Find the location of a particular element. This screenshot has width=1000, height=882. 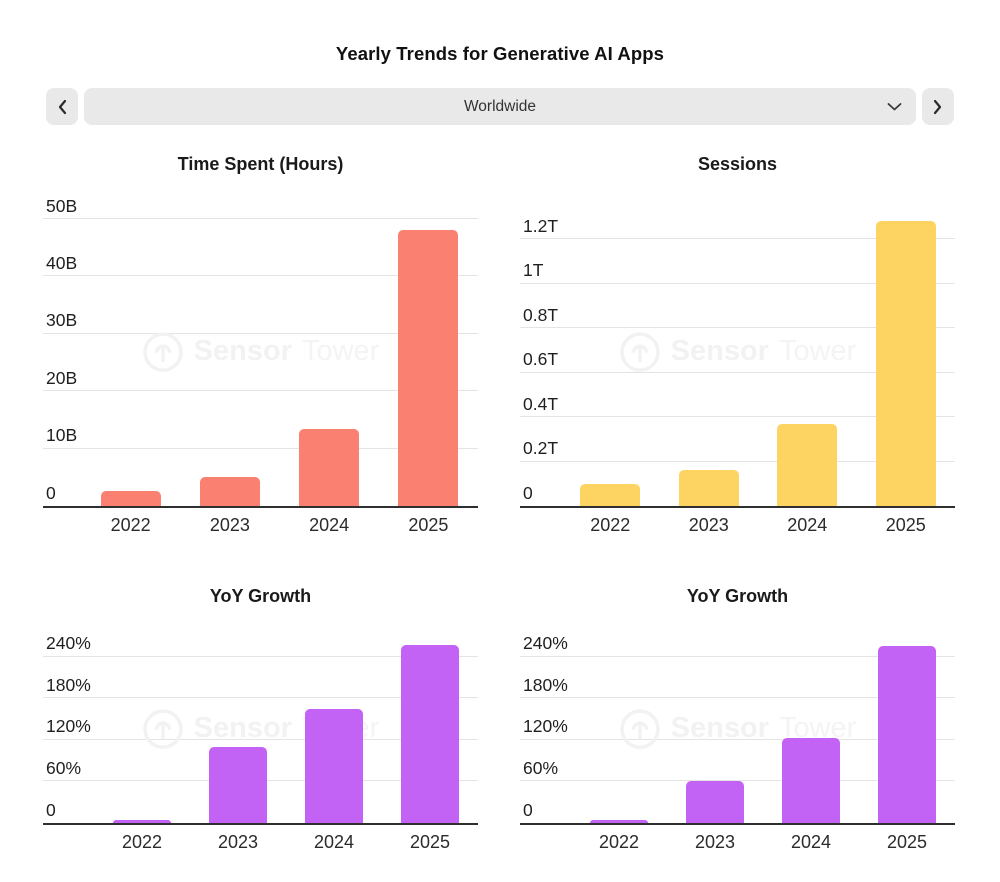

chart-title: Time Spent (Hours) is located at coordinates (260, 164).